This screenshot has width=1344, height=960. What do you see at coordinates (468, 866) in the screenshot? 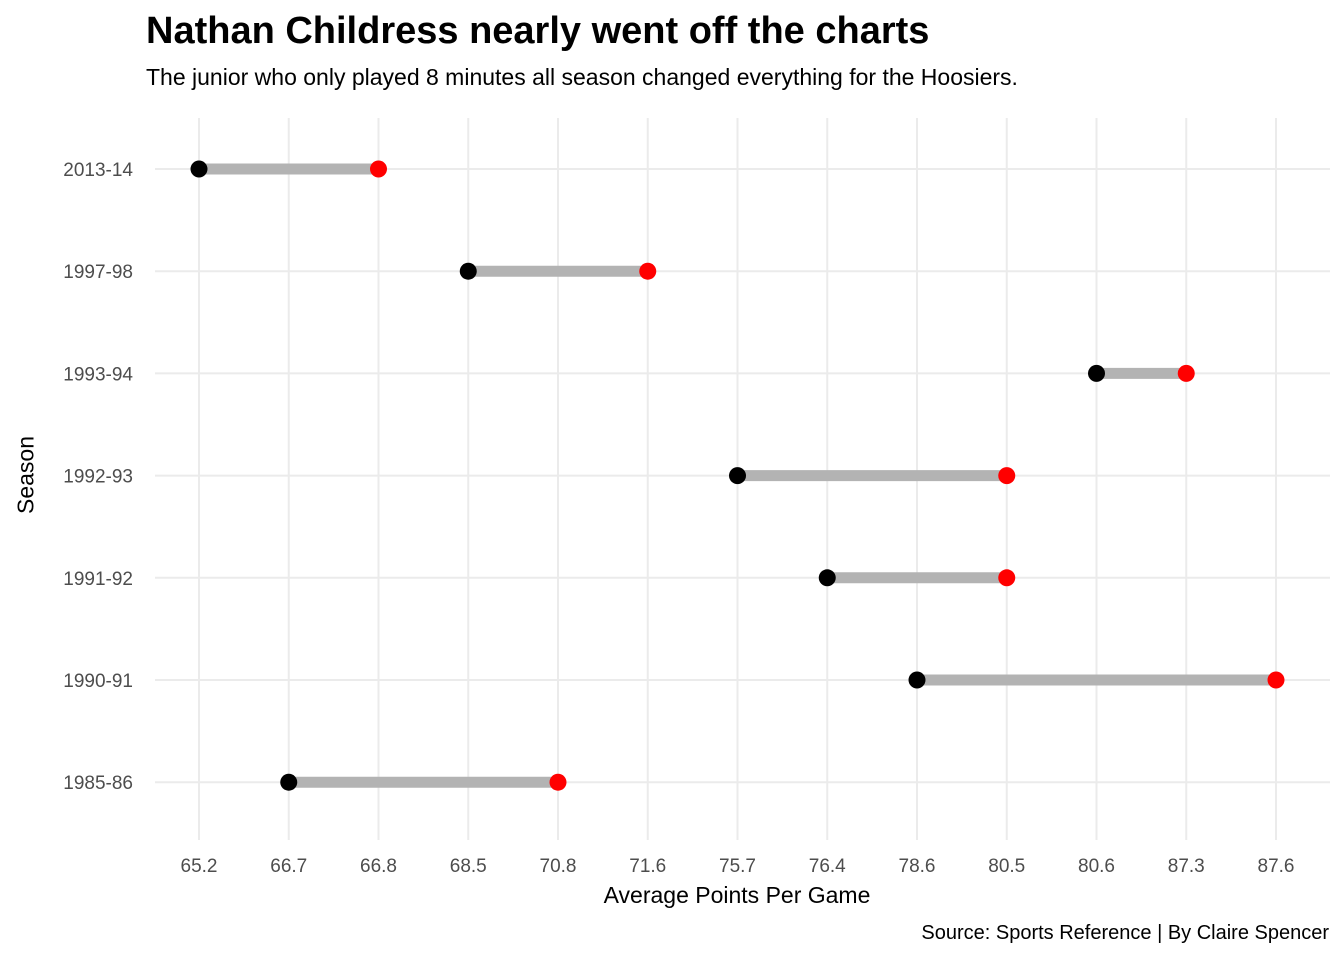
I see `x-tick-label: 68.5` at bounding box center [468, 866].